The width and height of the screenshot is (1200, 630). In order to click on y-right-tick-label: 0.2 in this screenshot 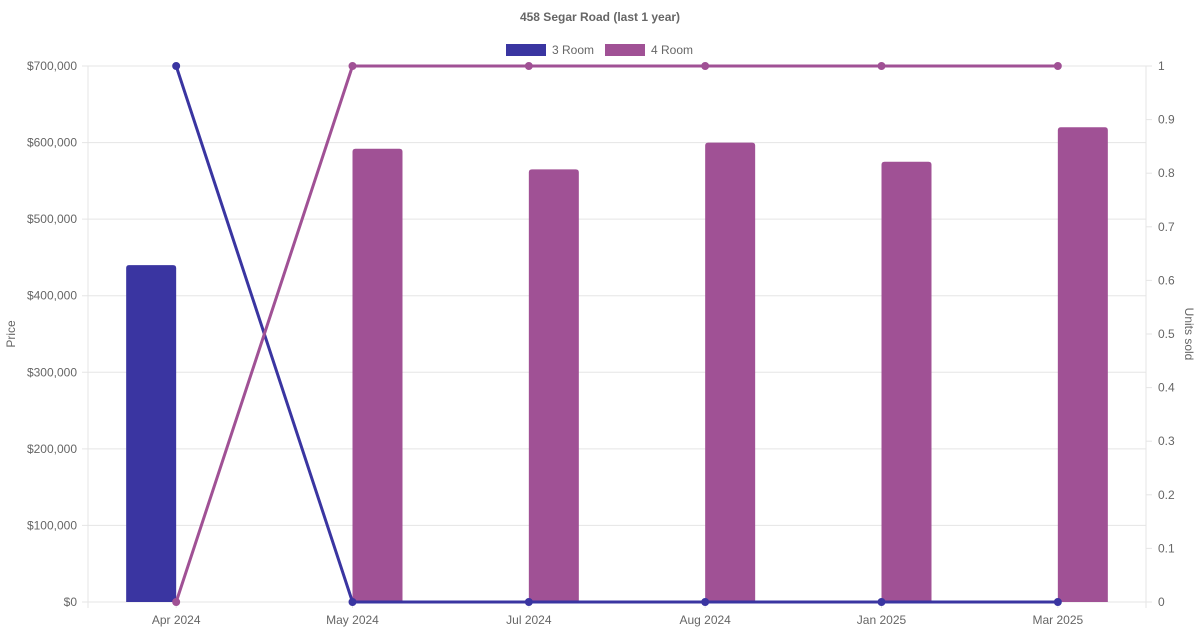, I will do `click(1166, 495)`.